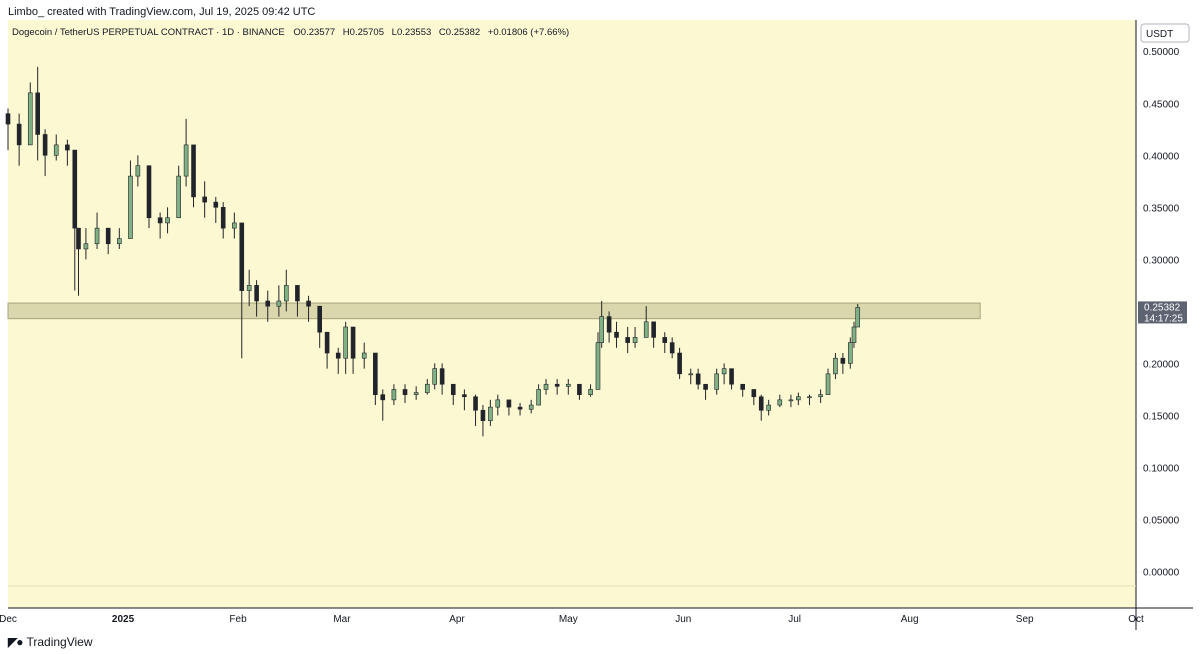 The height and width of the screenshot is (654, 1200). I want to click on tradingview-footer: ◤● TradingView, so click(50, 642).